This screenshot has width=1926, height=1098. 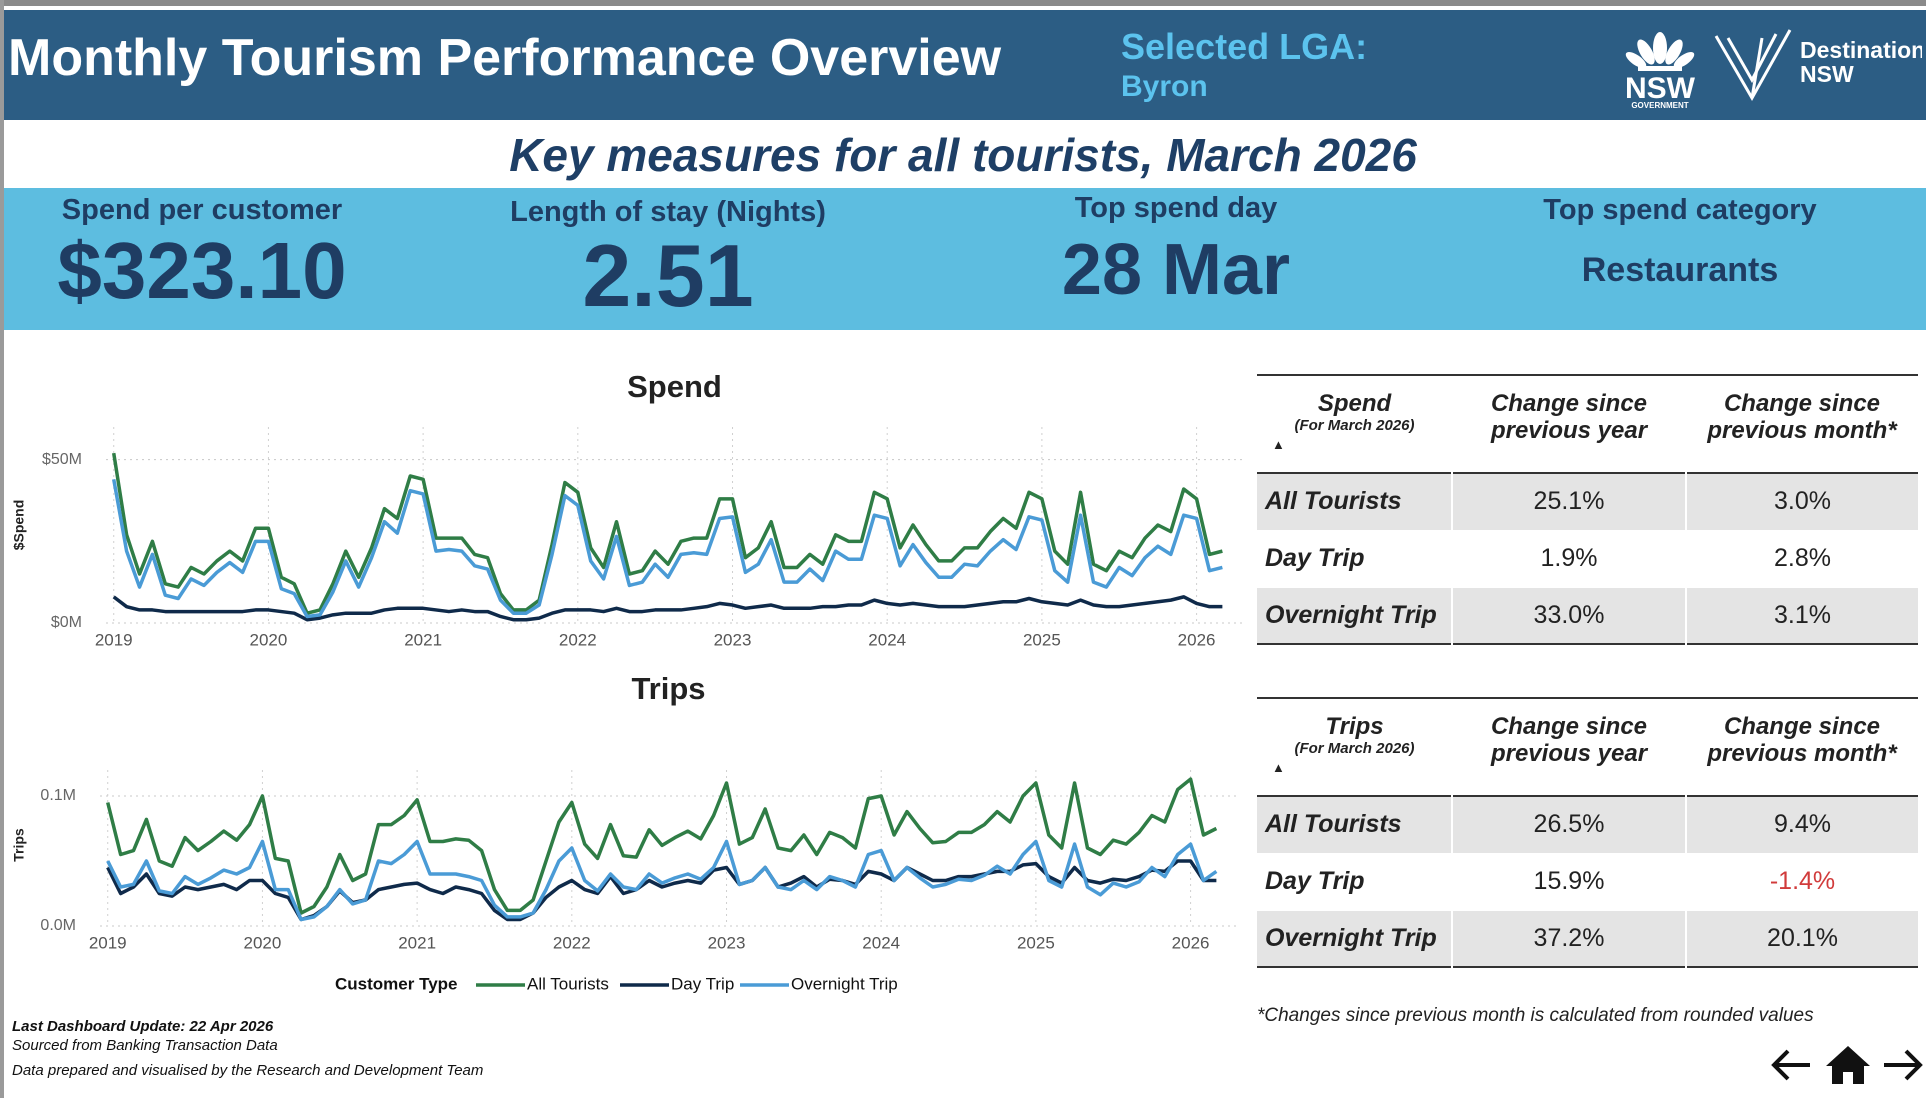 What do you see at coordinates (668, 275) in the screenshot?
I see `kpi-value: 2.51` at bounding box center [668, 275].